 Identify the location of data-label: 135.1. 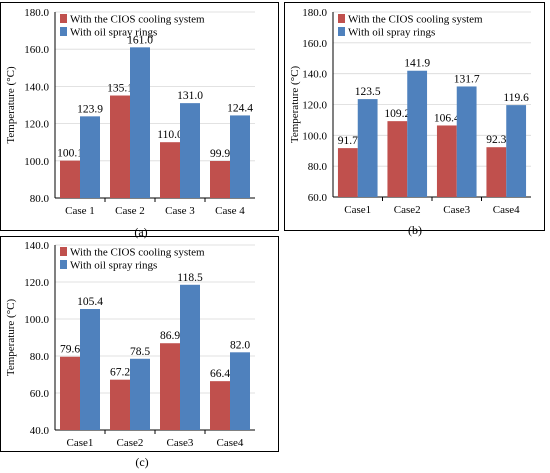
(120, 89).